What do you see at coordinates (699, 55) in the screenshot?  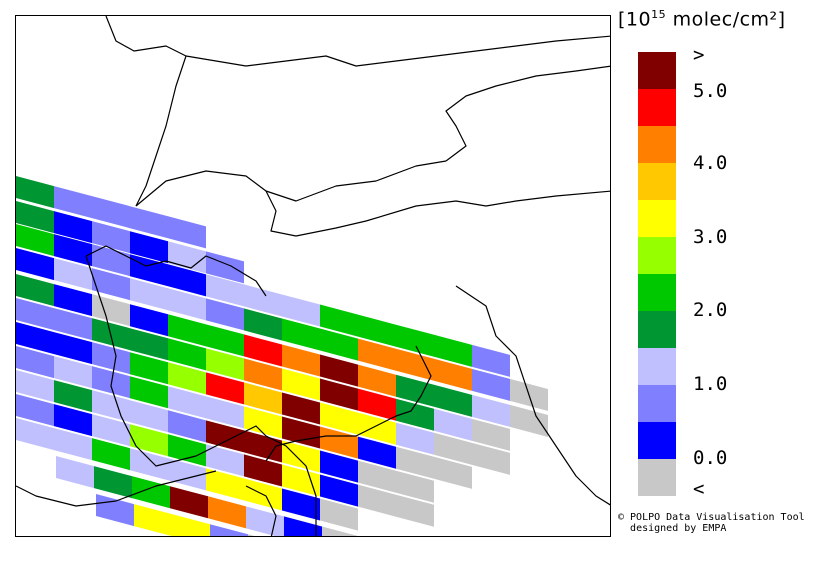 I see `colorbar-tick-label: >` at bounding box center [699, 55].